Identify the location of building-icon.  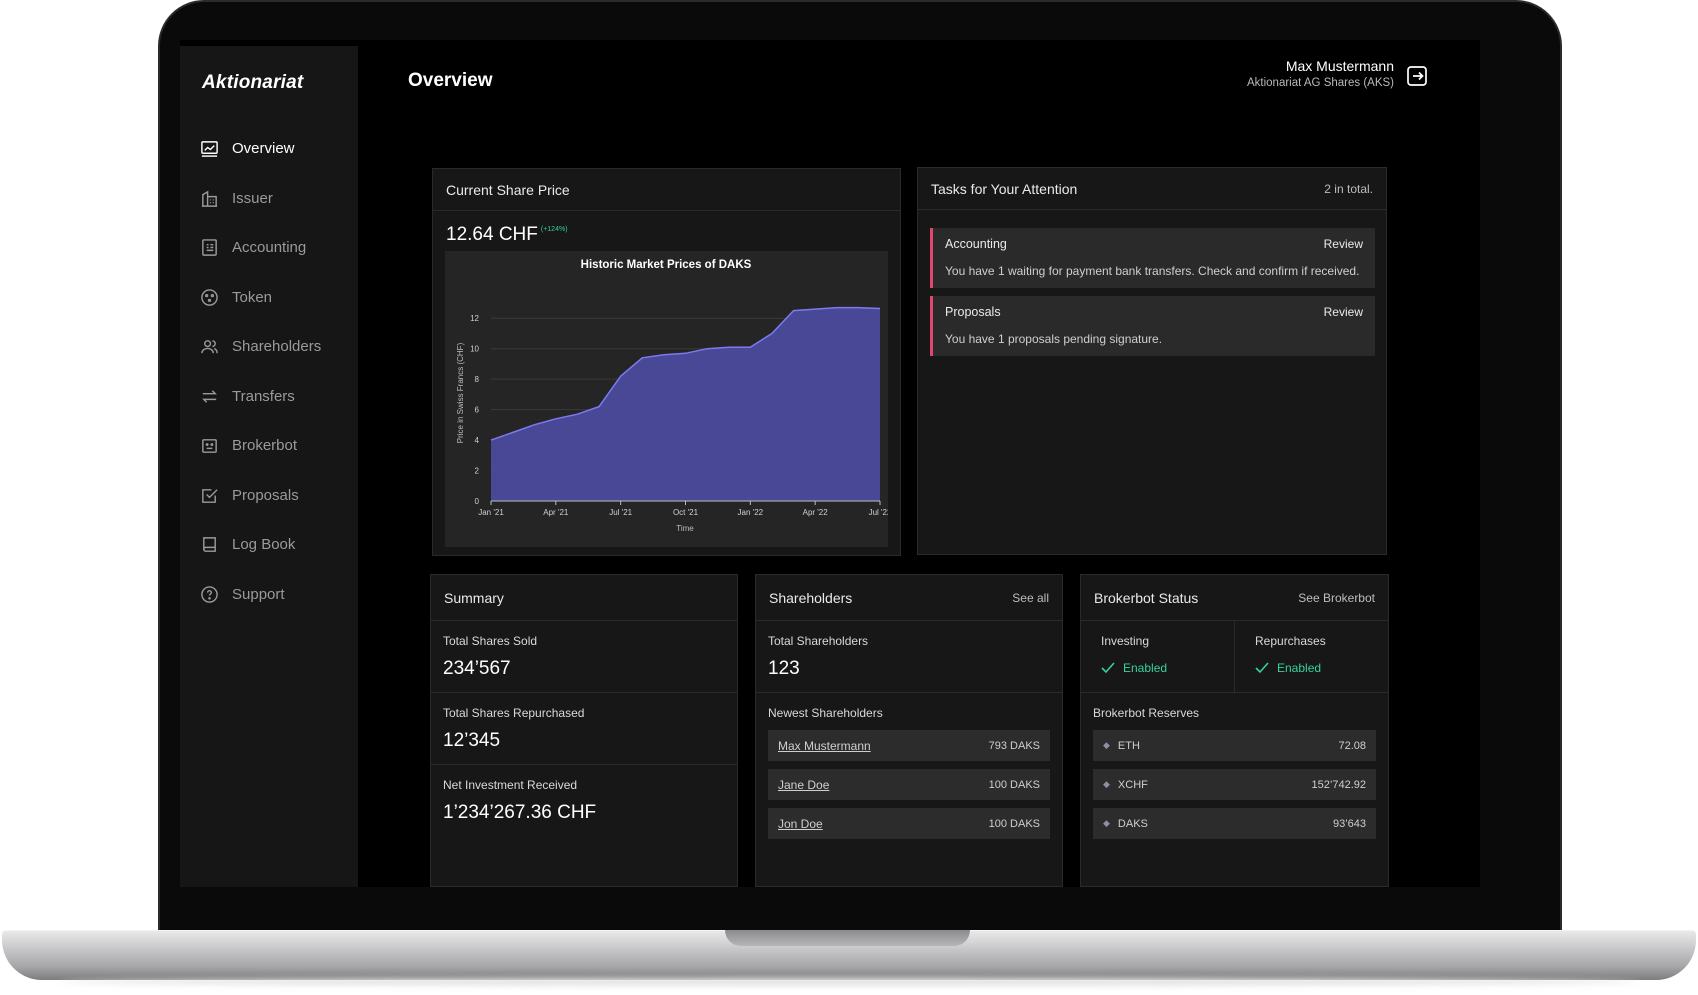
(209, 198).